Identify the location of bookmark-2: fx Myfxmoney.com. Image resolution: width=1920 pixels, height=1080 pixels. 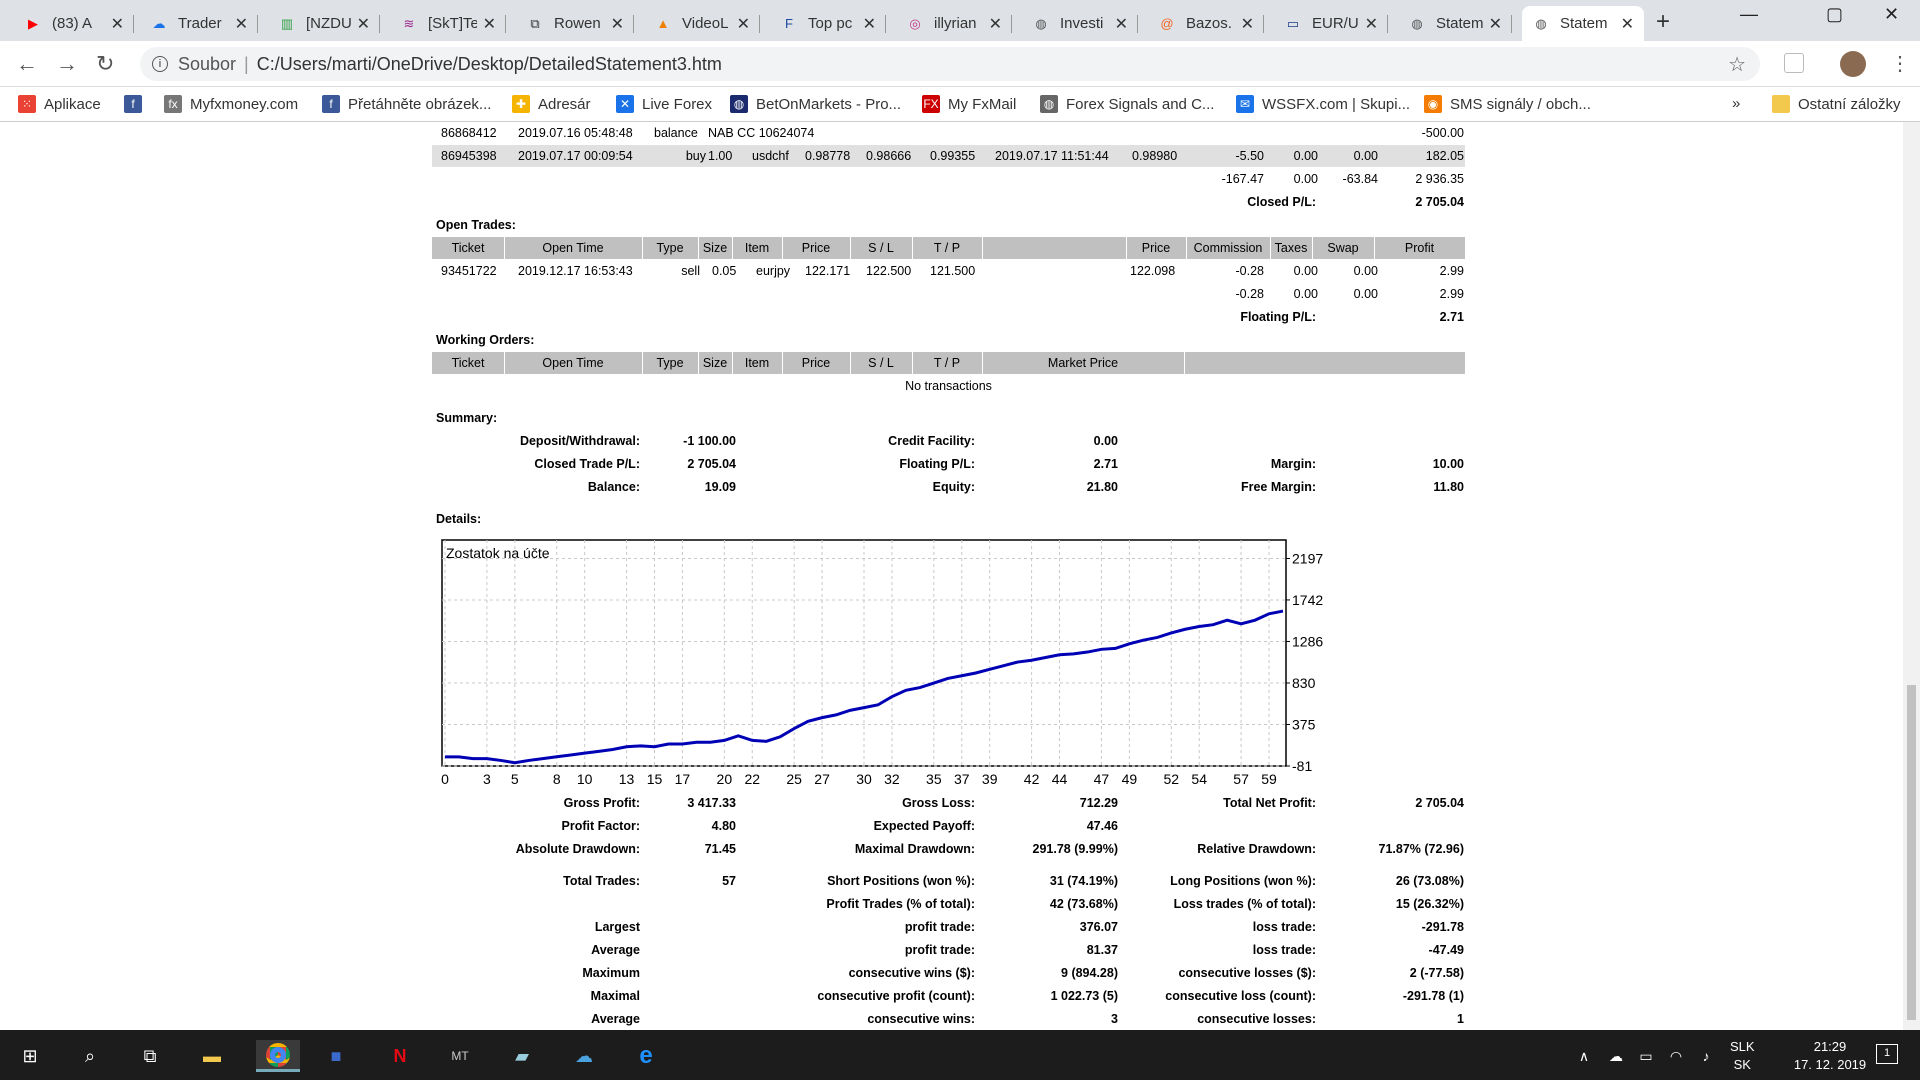
(231, 104).